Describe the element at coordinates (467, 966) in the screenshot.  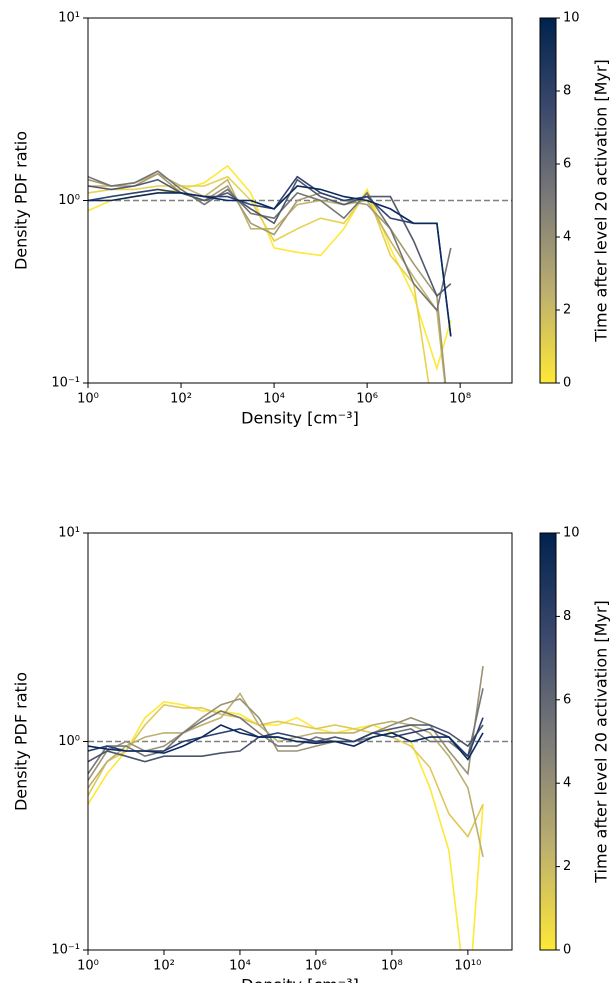
I see `x-tick-label: 10¹⁰` at that location.